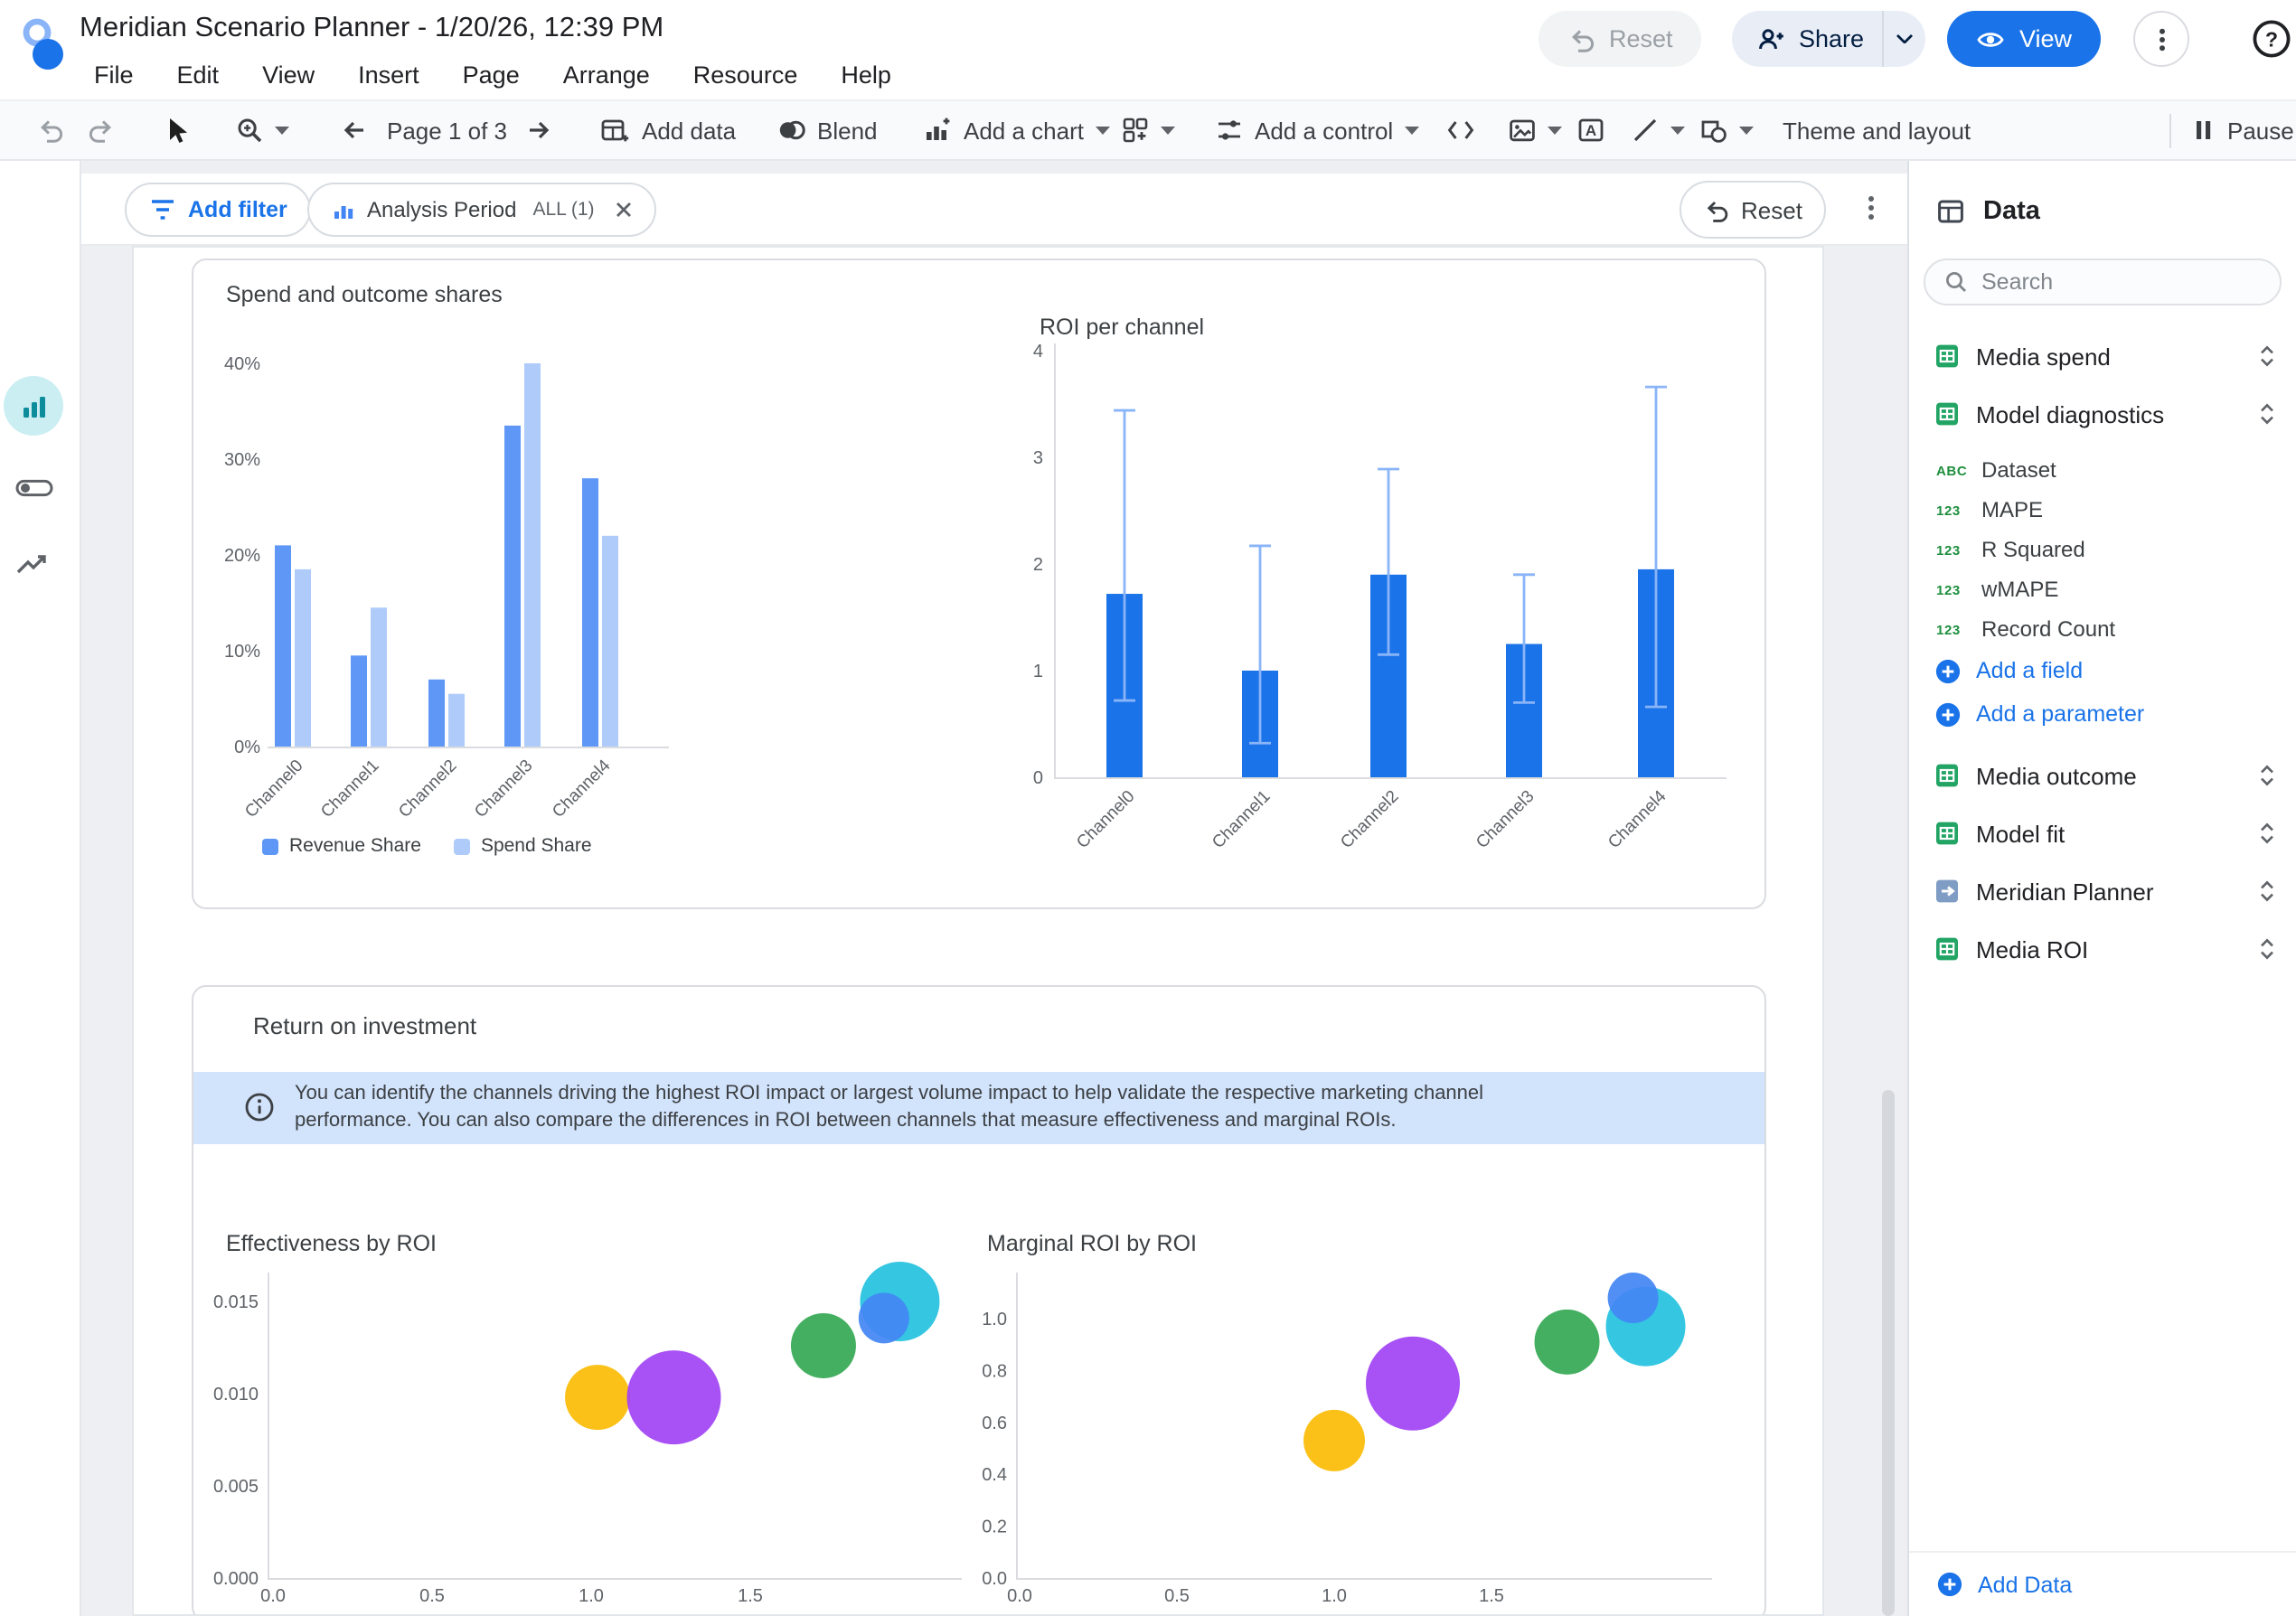 The image size is (2296, 1616). I want to click on source-row-media-roi: Media ROI, so click(2102, 949).